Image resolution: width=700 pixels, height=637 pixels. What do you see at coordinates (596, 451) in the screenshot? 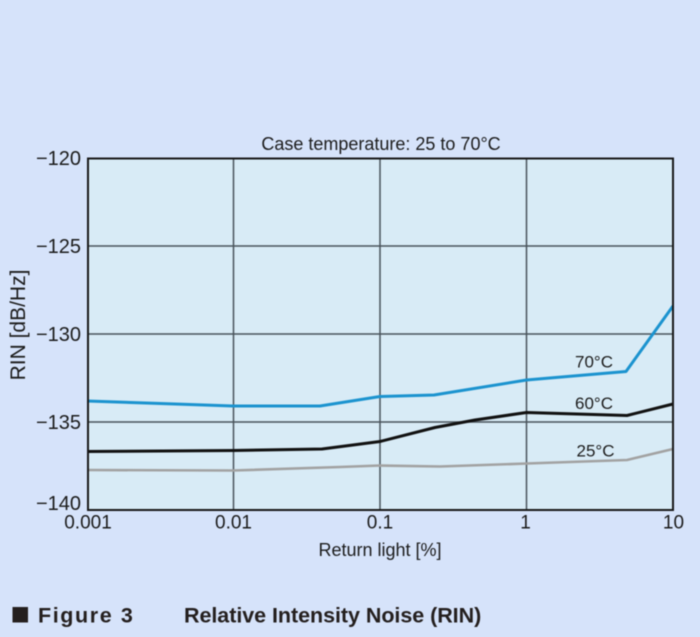
I see `svg-text: 25°C` at bounding box center [596, 451].